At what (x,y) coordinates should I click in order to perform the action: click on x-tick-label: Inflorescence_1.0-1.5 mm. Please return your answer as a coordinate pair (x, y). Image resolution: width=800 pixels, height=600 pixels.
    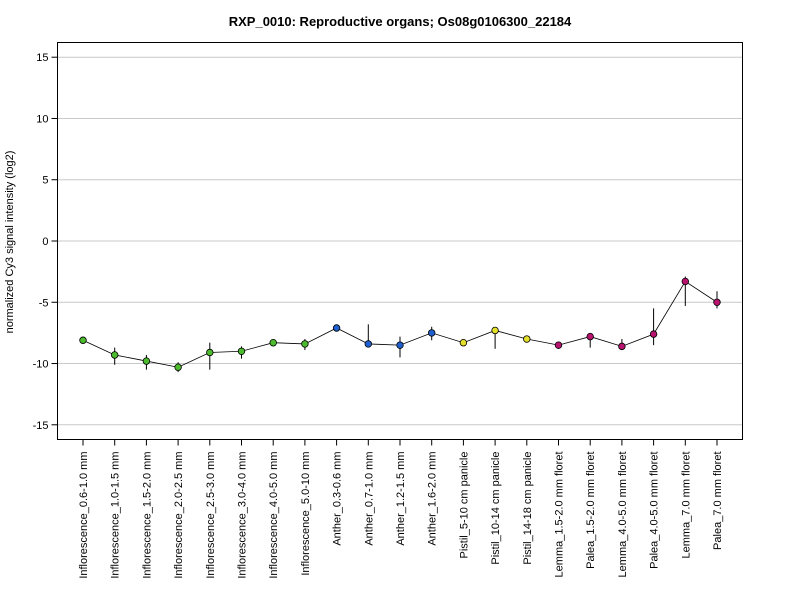
    Looking at the image, I should click on (116, 515).